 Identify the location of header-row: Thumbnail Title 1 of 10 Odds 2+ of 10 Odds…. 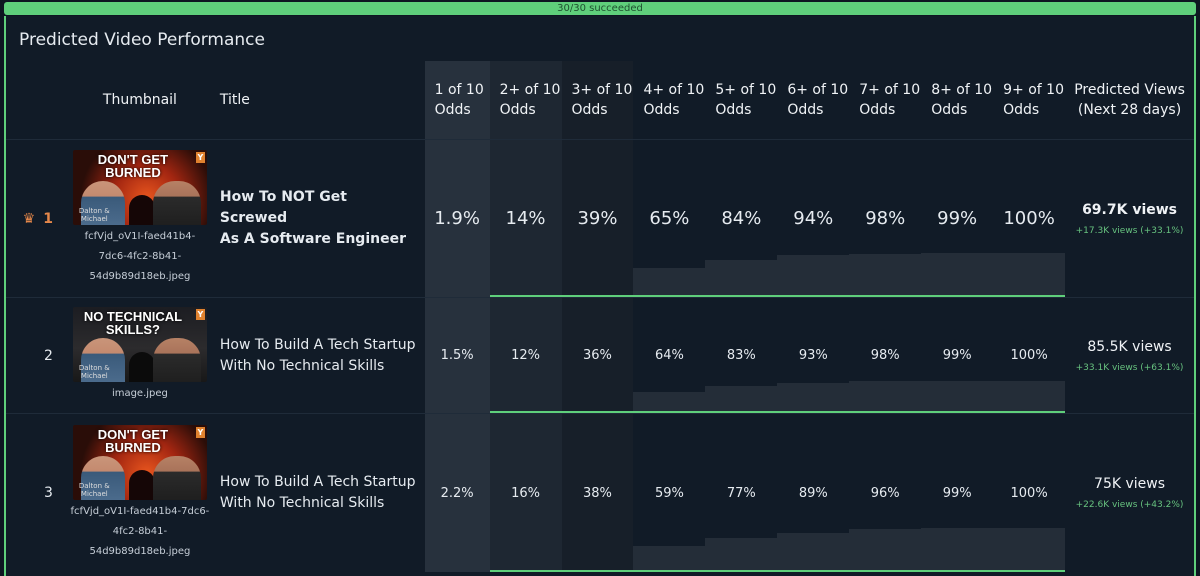
(600, 100).